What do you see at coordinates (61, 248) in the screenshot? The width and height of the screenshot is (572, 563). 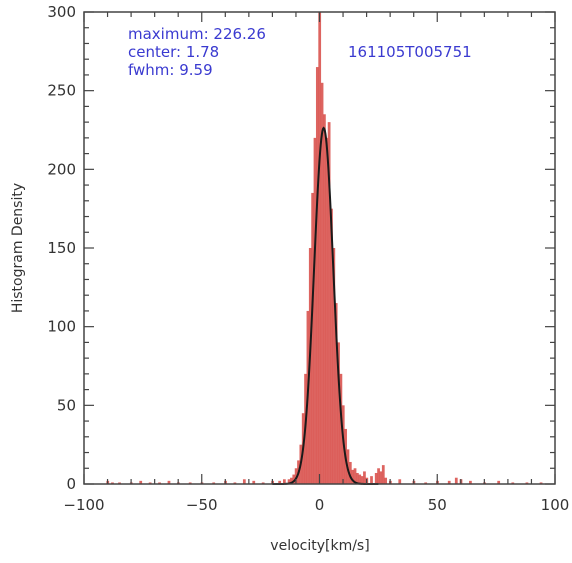 I see `y-tick-label: 150` at bounding box center [61, 248].